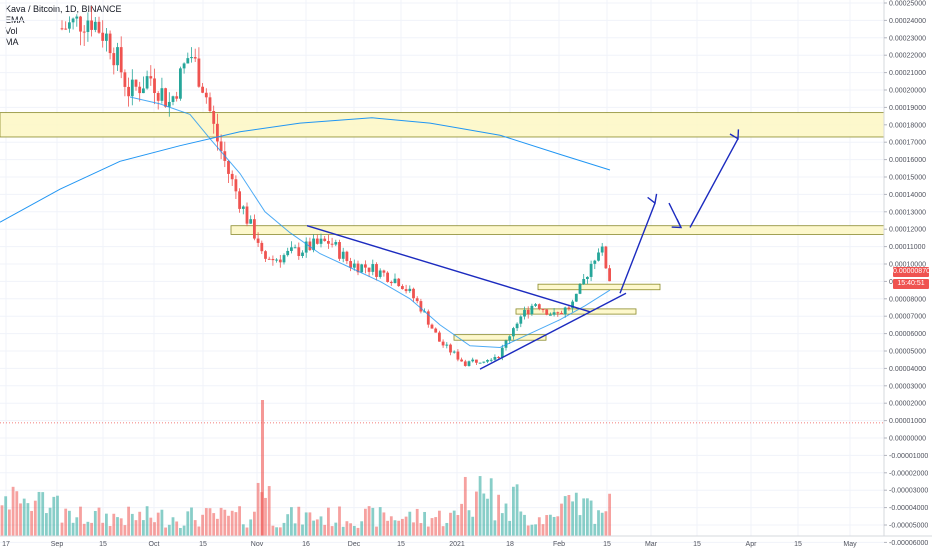 The image size is (932, 550). I want to click on countdown-tag: 15:40:51, so click(911, 284).